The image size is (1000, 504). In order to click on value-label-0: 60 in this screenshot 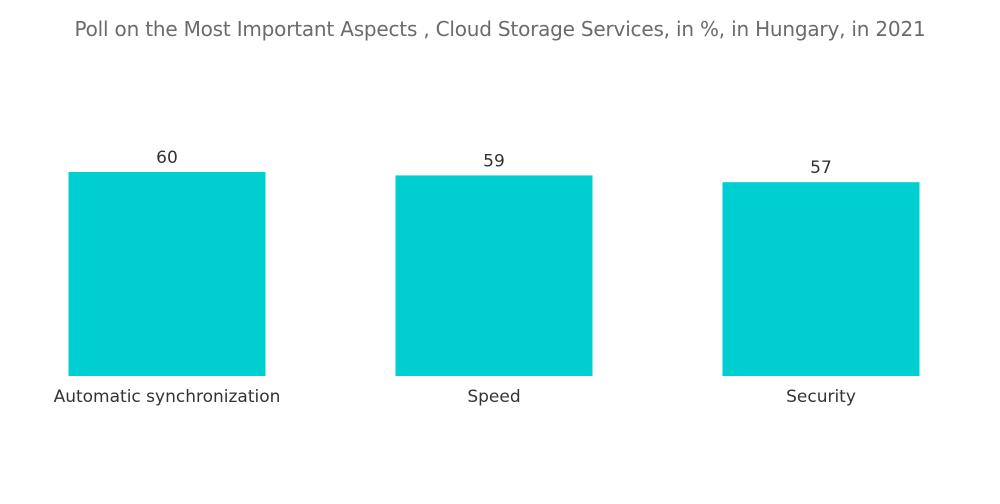, I will do `click(167, 158)`.